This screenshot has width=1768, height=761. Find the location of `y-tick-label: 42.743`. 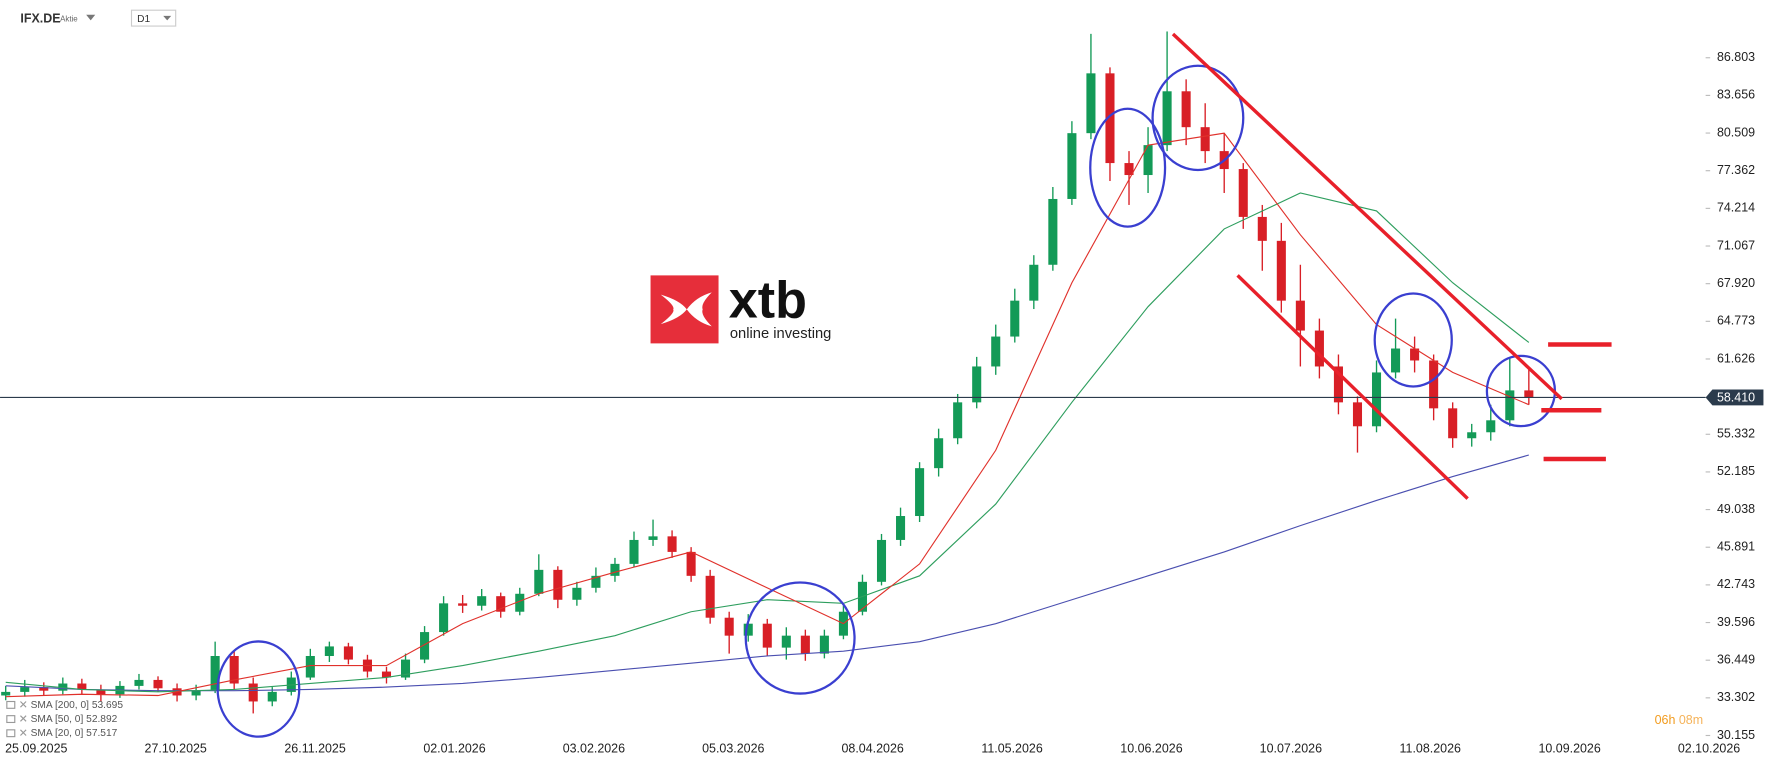

y-tick-label: 42.743 is located at coordinates (1736, 584).